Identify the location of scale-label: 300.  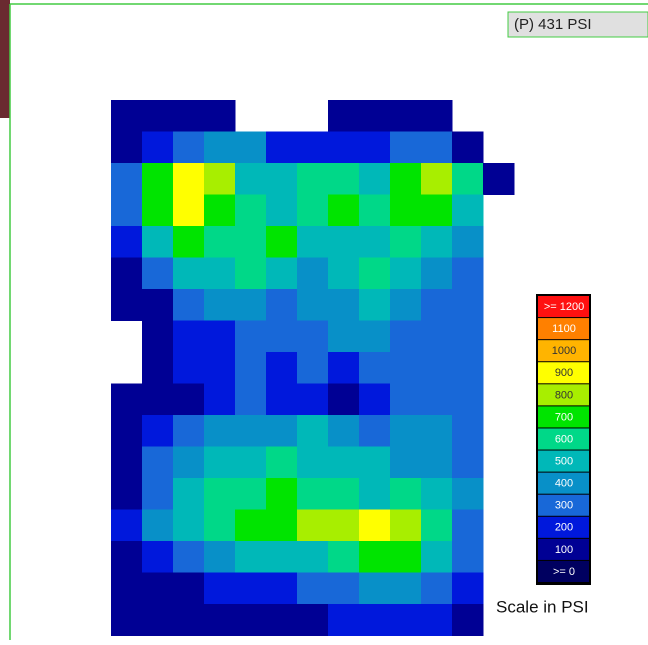
(564, 506).